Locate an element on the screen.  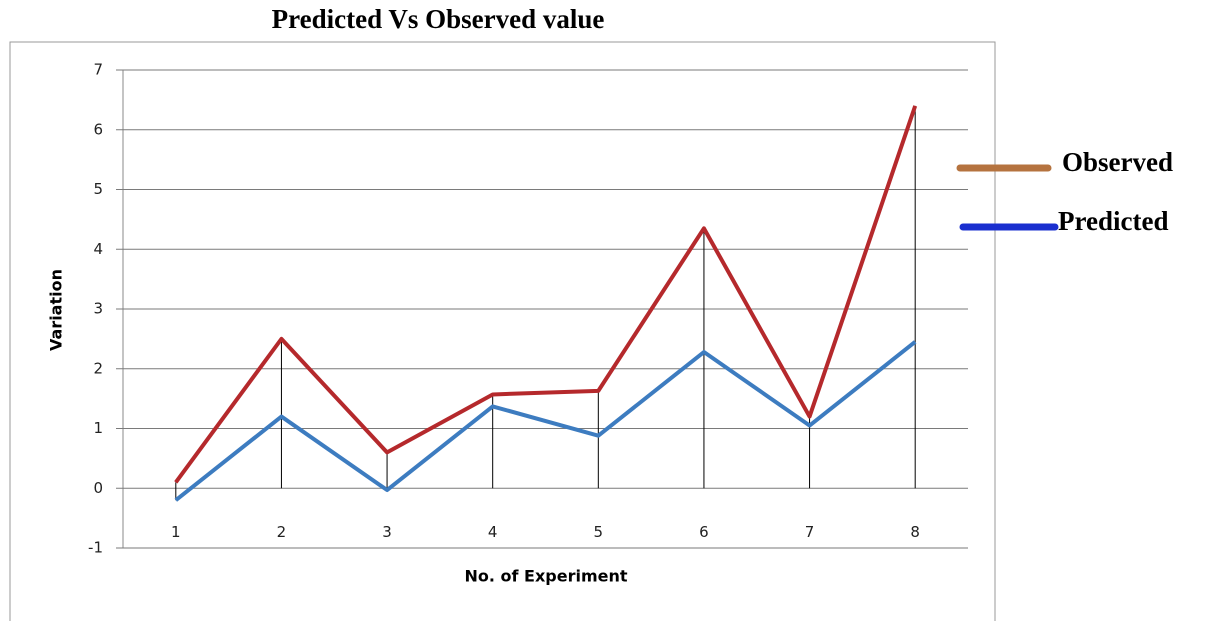
x-tick-label: 3 is located at coordinates (387, 532).